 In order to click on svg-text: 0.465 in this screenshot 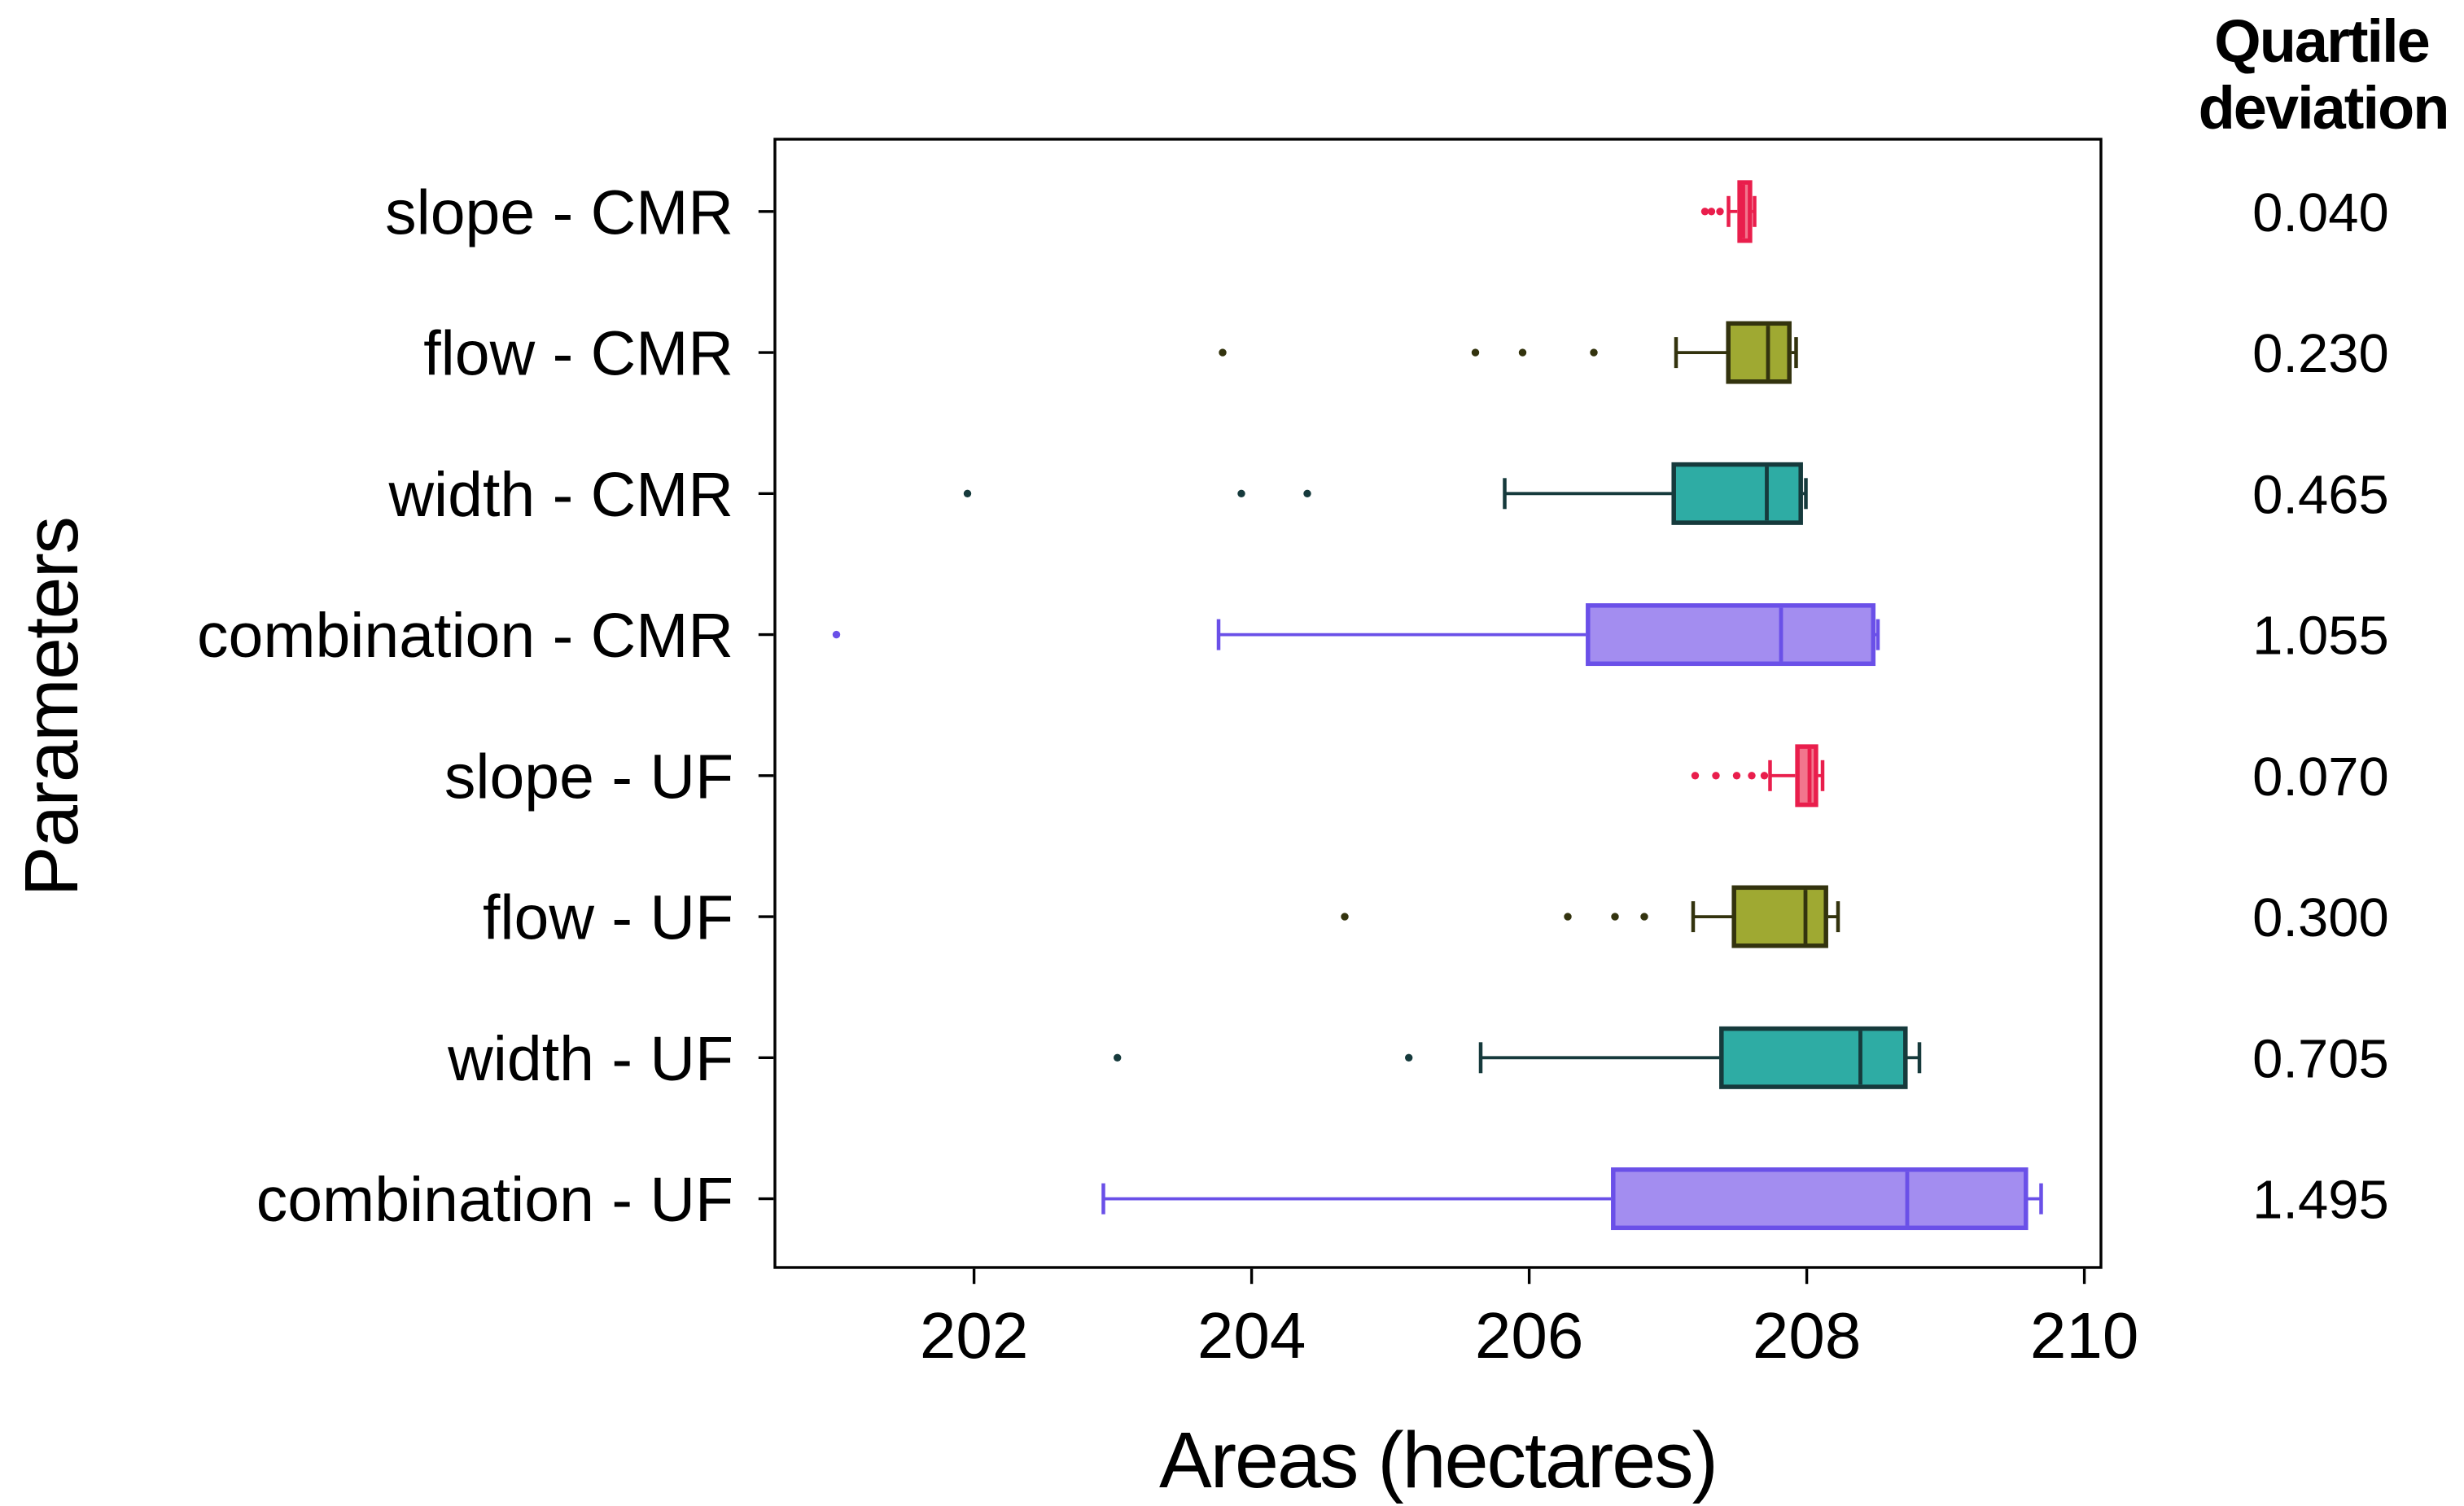, I will do `click(2321, 495)`.